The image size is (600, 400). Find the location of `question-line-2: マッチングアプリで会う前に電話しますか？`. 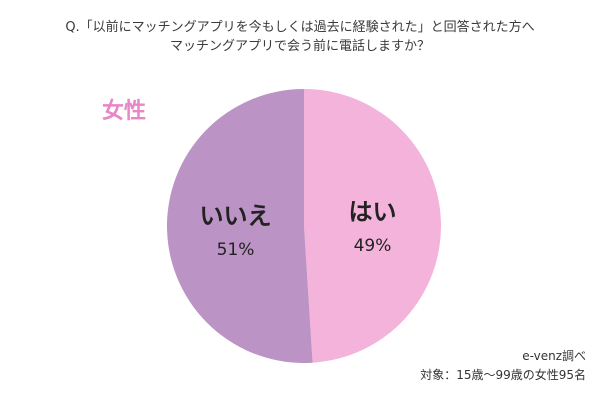

question-line-2: マッチングアプリで会う前に電話しますか？ is located at coordinates (299, 46).